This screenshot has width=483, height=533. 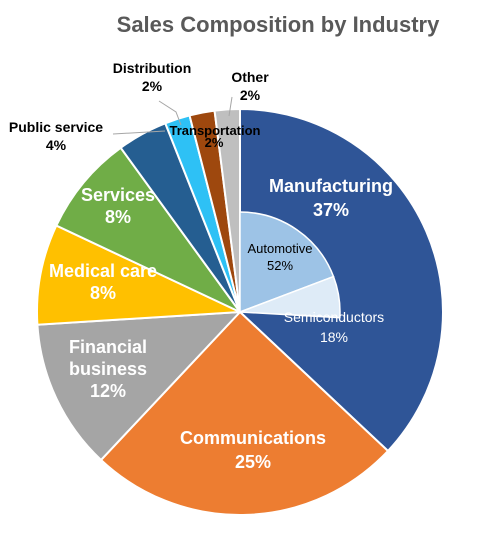 What do you see at coordinates (334, 317) in the screenshot?
I see `label-semiconductors: Semiconductors` at bounding box center [334, 317].